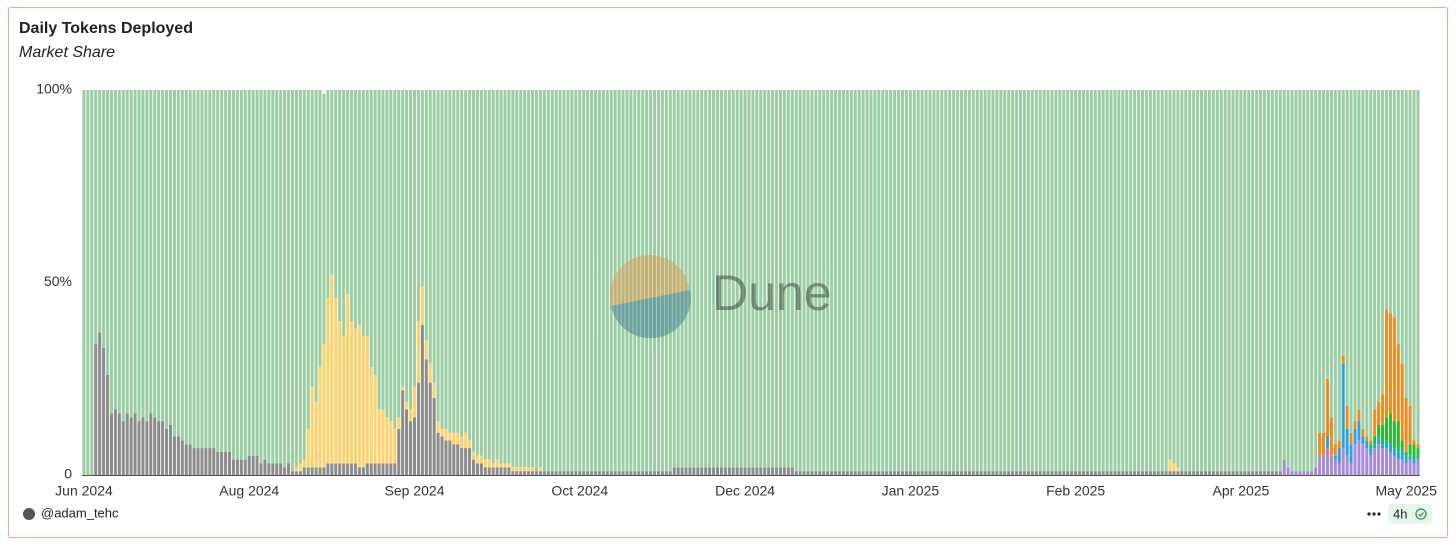 The image size is (1456, 555). Describe the element at coordinates (80, 512) in the screenshot. I see `author: @adam_tehc` at that location.